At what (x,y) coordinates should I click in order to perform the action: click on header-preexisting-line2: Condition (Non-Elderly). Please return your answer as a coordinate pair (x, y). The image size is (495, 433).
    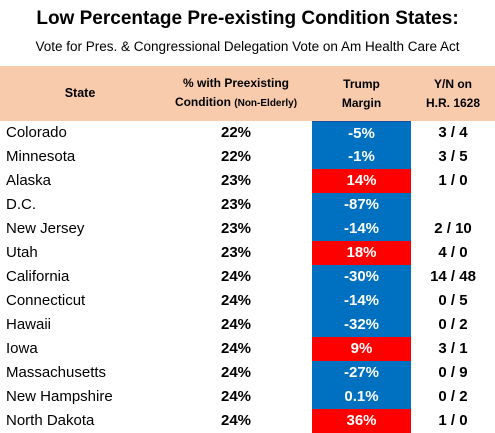
    Looking at the image, I should click on (236, 103).